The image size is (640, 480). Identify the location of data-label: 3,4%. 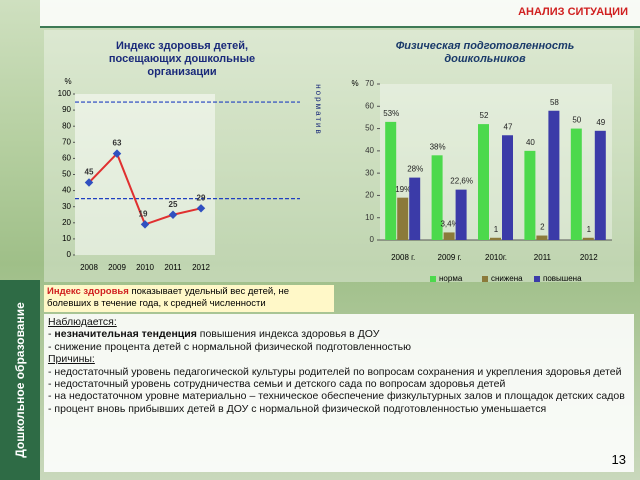
(449, 224).